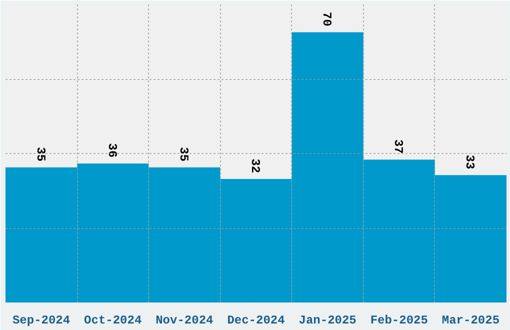 The width and height of the screenshot is (510, 330). I want to click on data-label: 33, so click(469, 162).